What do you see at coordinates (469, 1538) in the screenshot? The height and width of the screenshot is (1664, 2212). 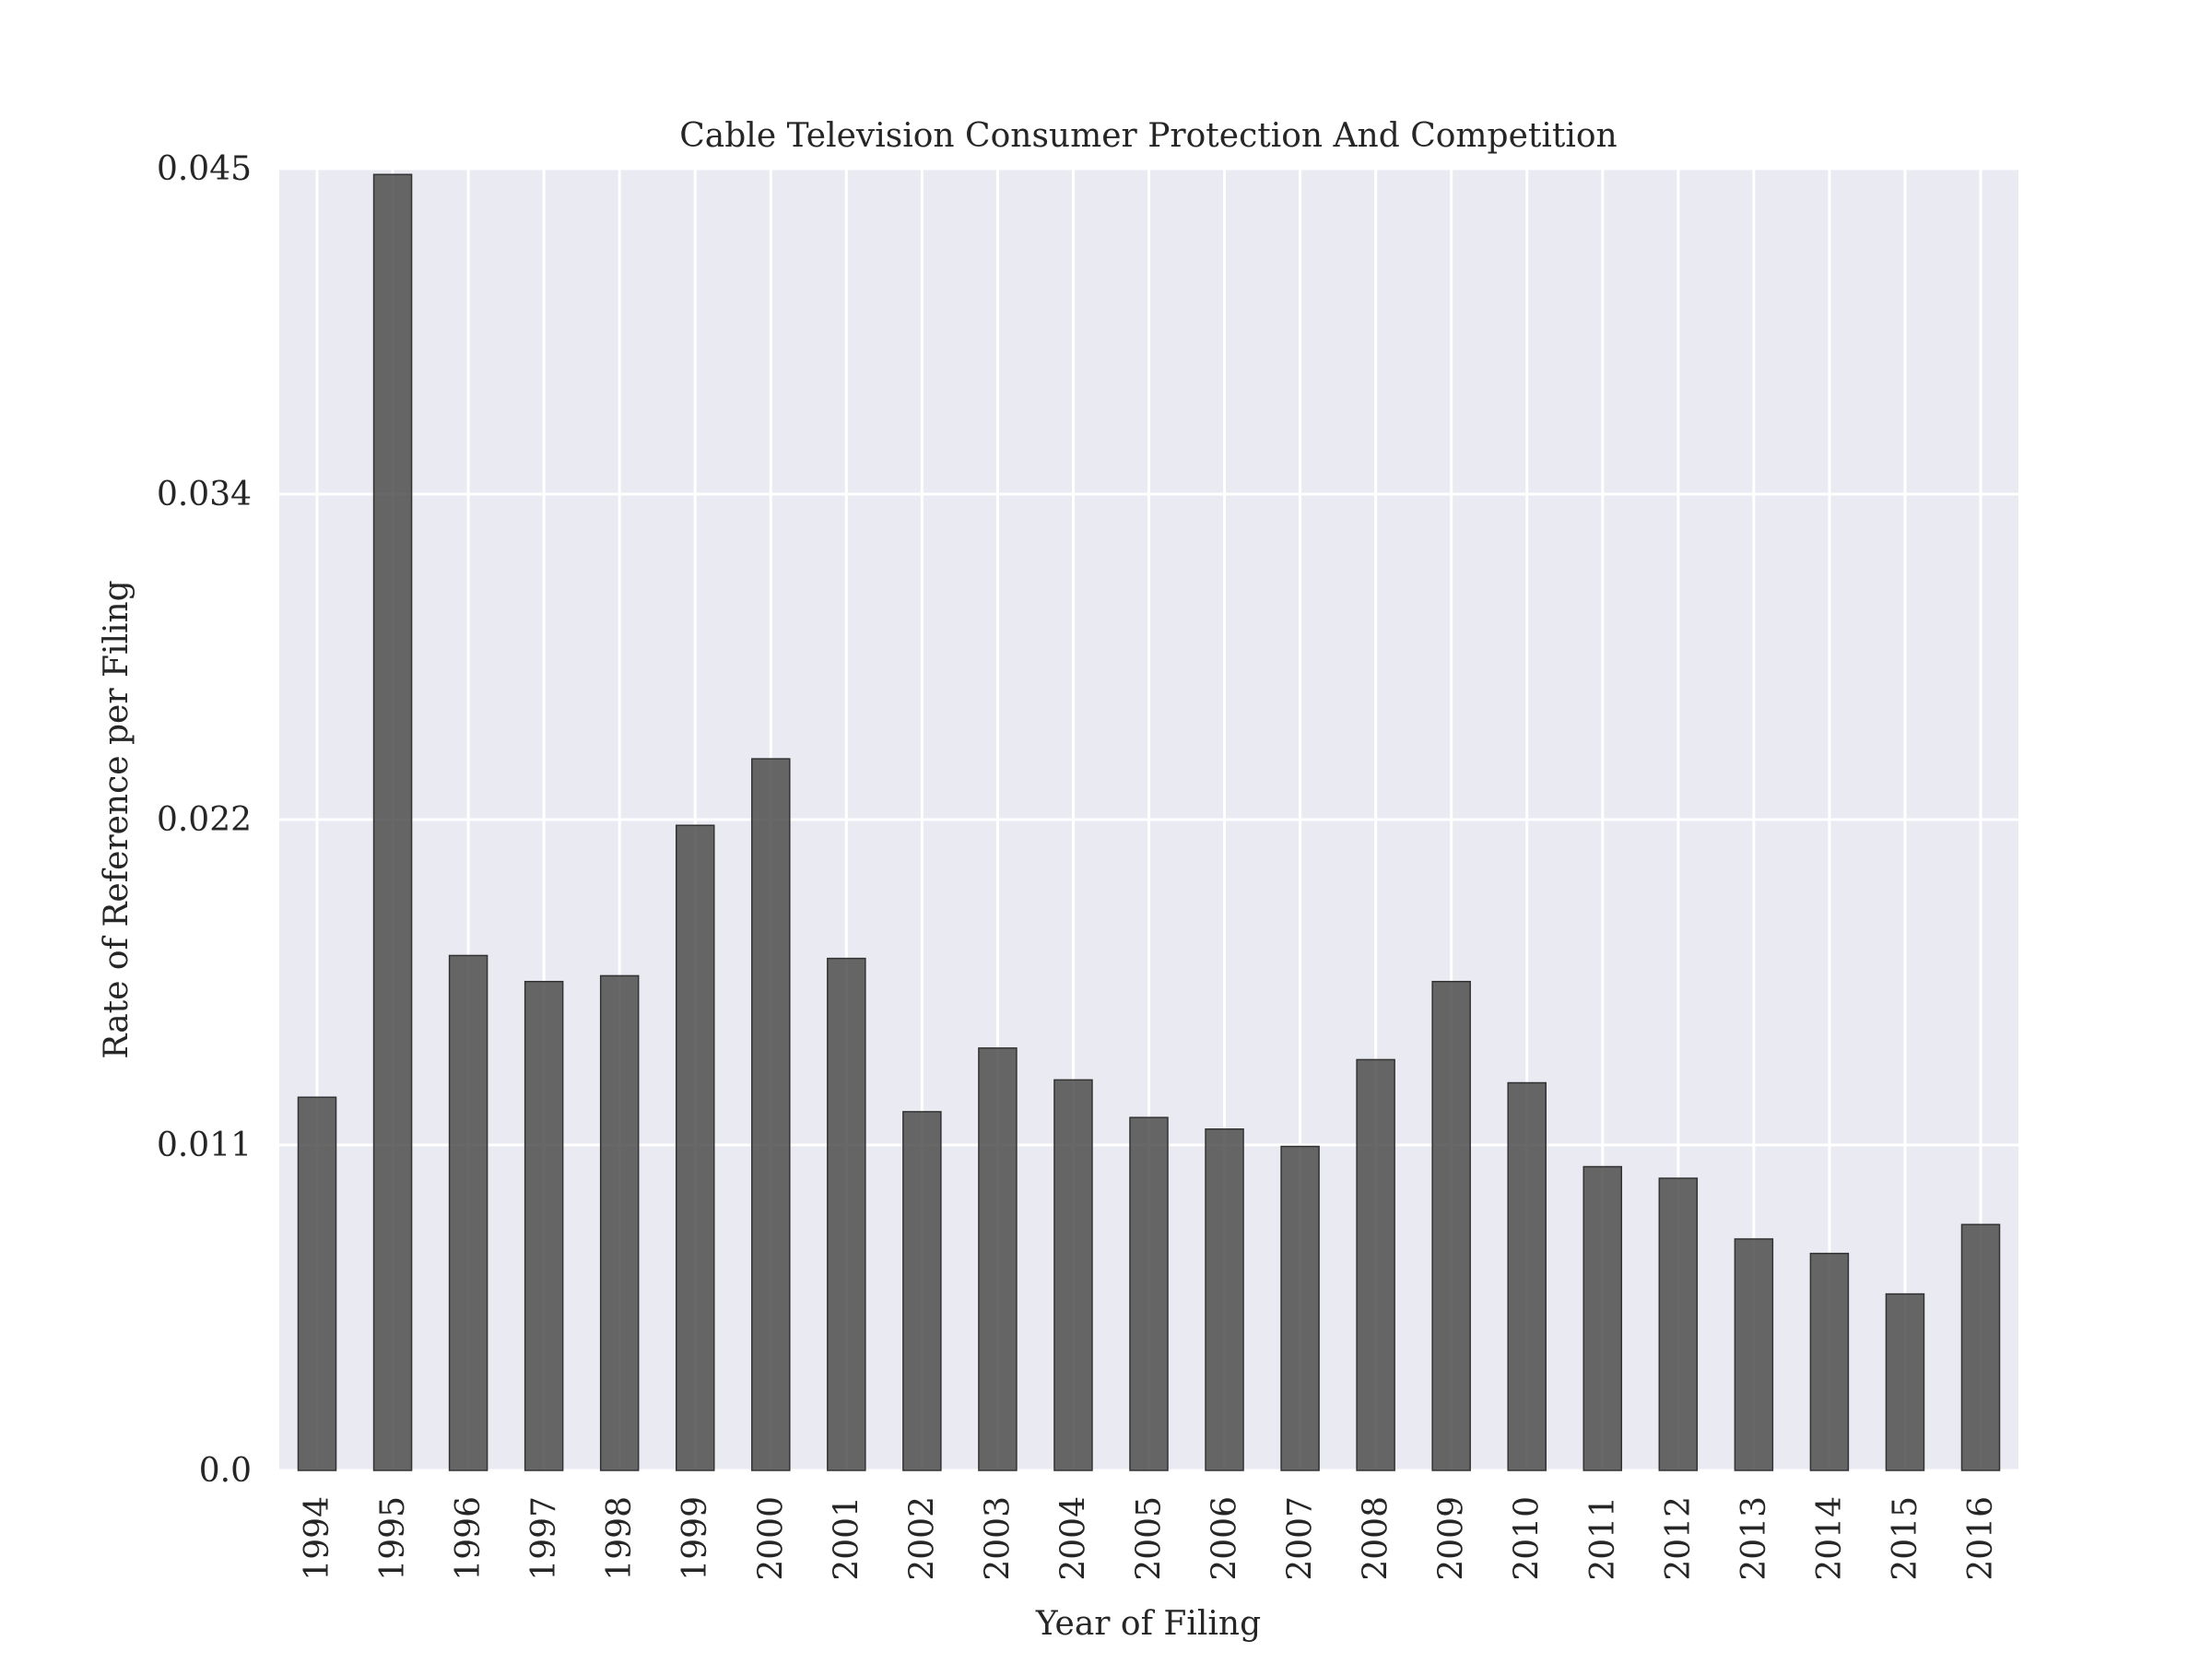 I see `x-tick-label: 1996` at bounding box center [469, 1538].